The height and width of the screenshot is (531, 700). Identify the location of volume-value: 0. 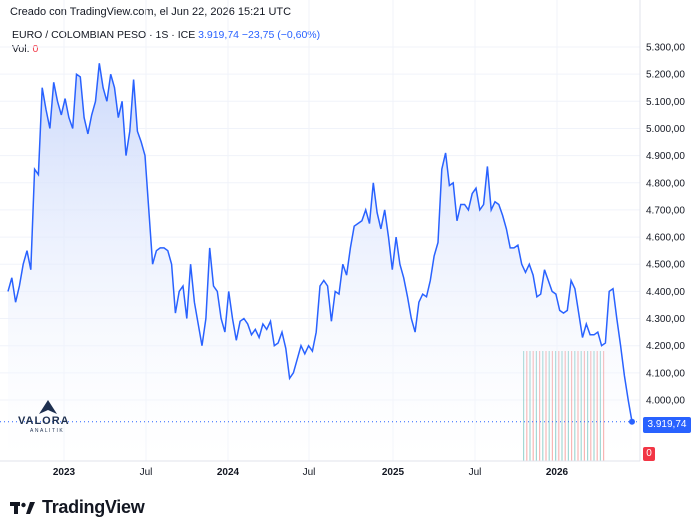
(35, 49).